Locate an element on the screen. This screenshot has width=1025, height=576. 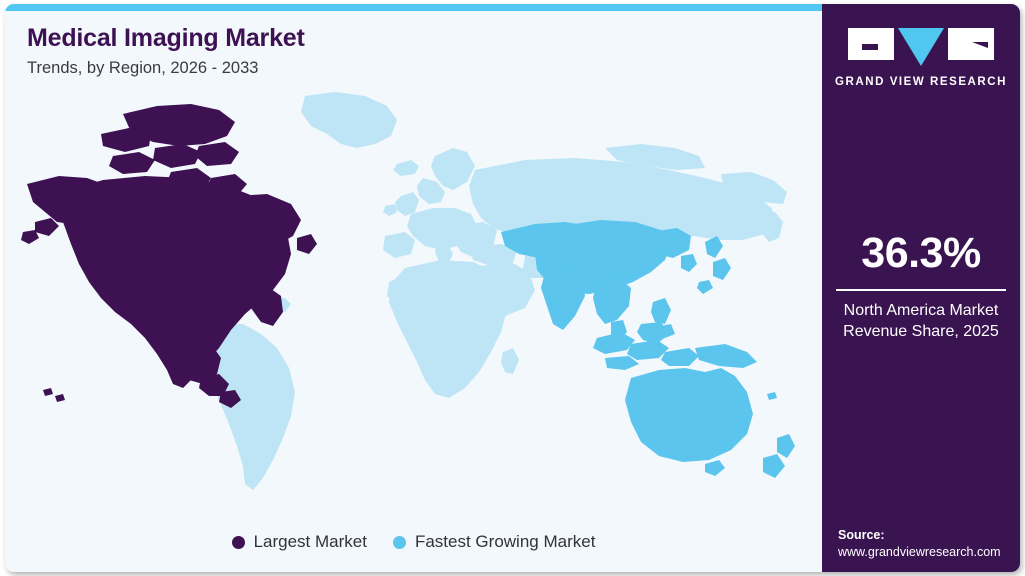
accent-bar is located at coordinates (413, 7).